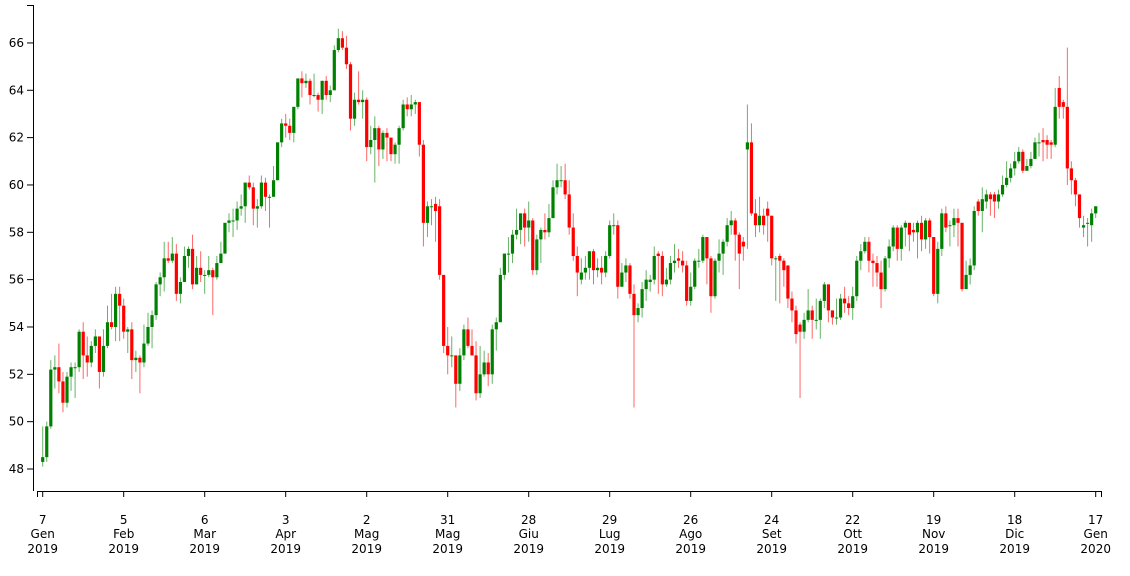 This screenshot has width=1130, height=576. I want to click on x-tick-month: Gen, so click(1096, 534).